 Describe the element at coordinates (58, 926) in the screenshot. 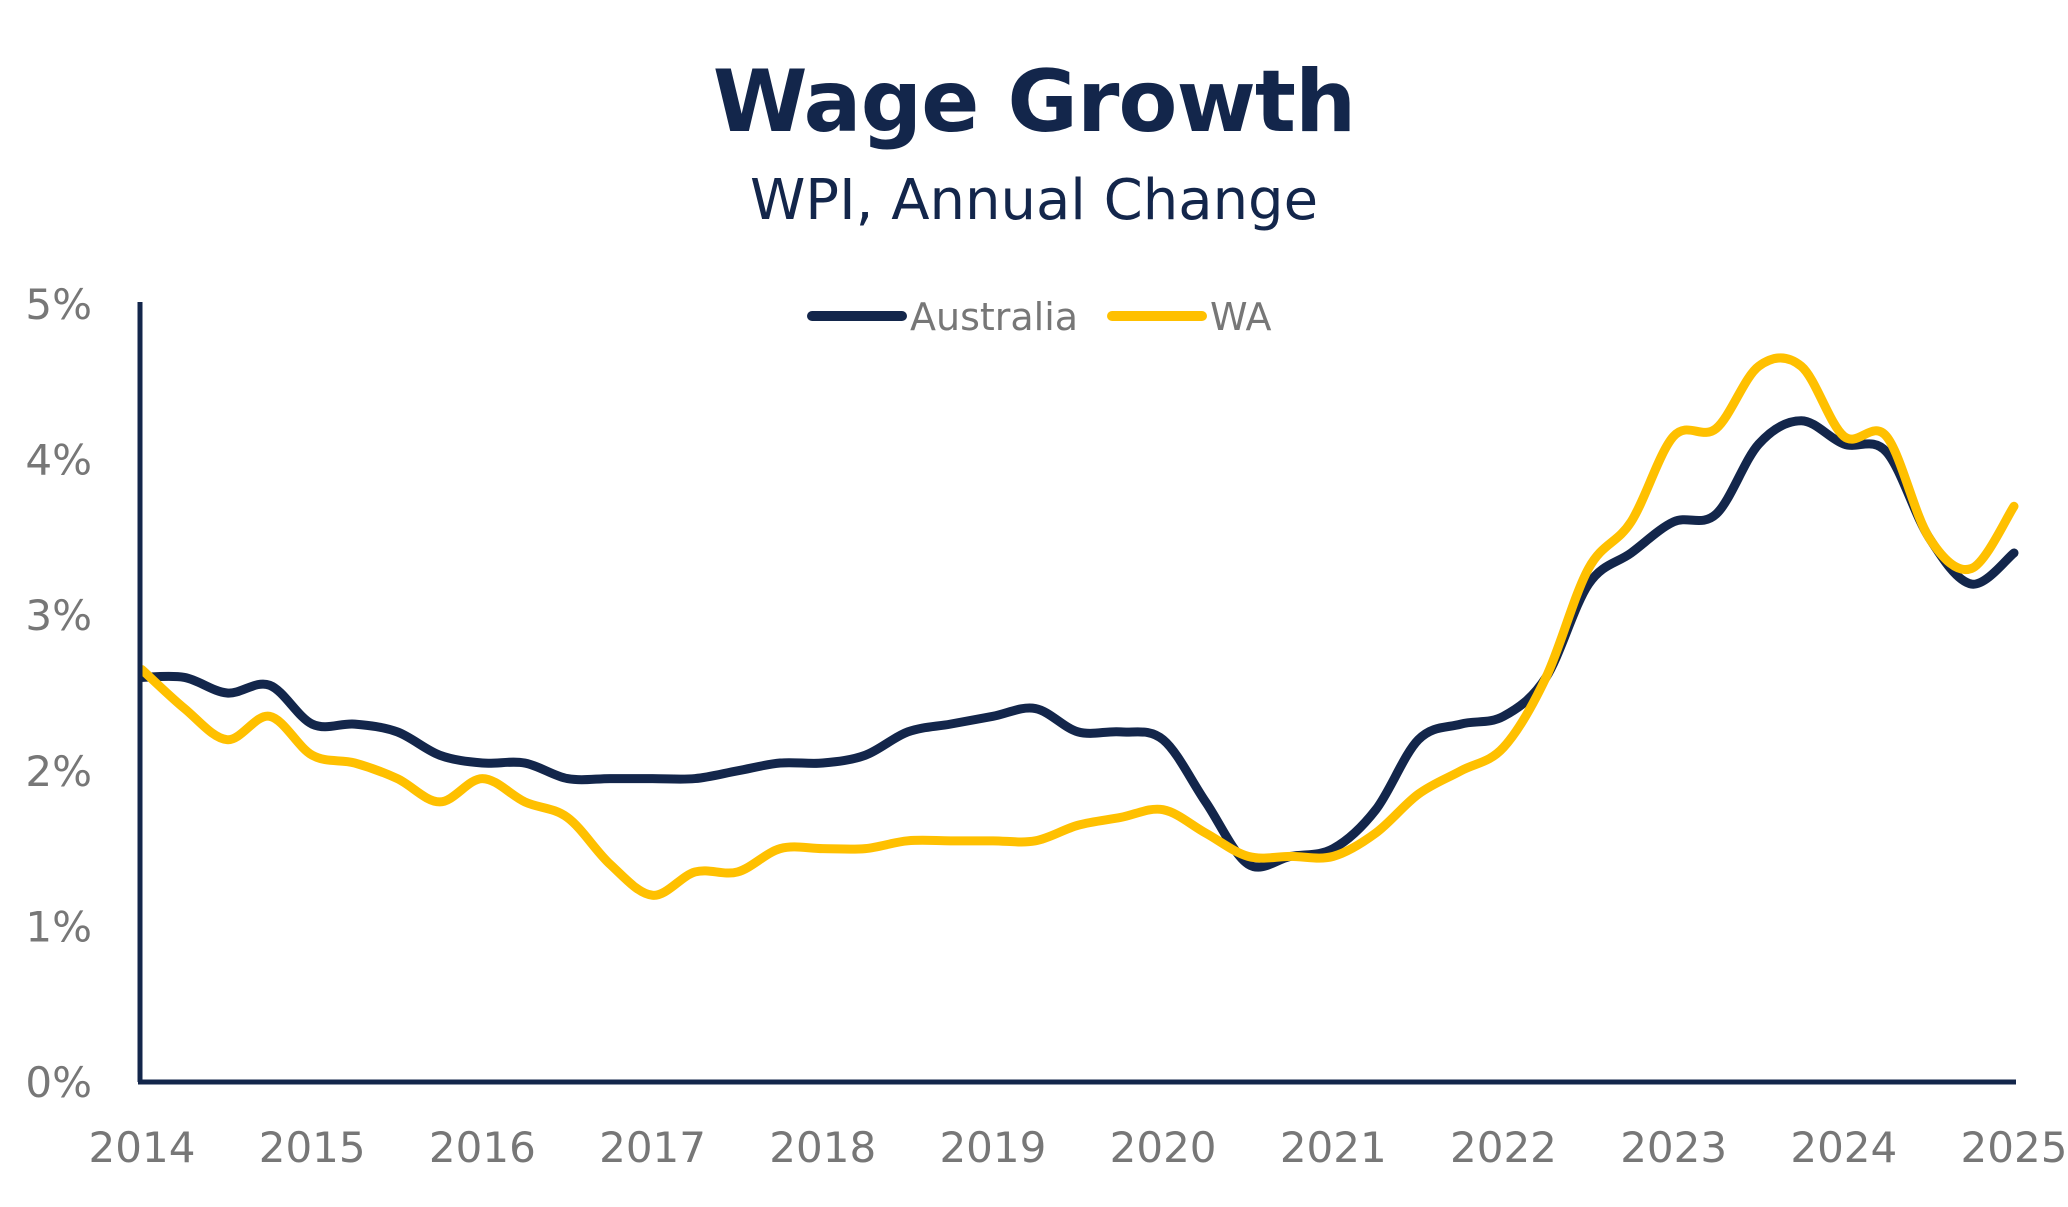

I see `y-tick-label: 1%` at that location.